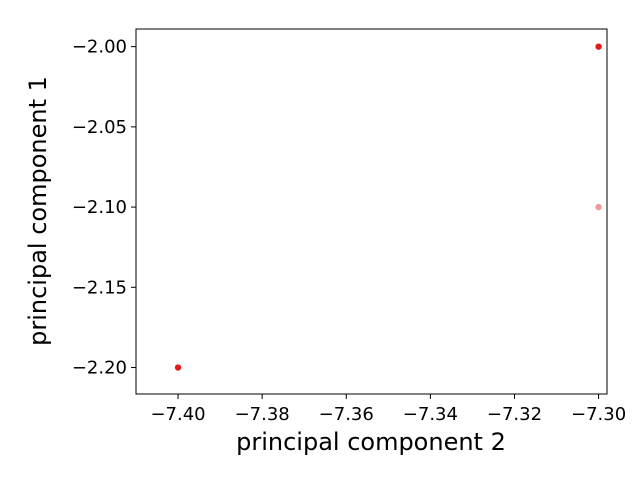 The width and height of the screenshot is (640, 484). What do you see at coordinates (99, 368) in the screenshot?
I see `y-tick-label-5: −2.20` at bounding box center [99, 368].